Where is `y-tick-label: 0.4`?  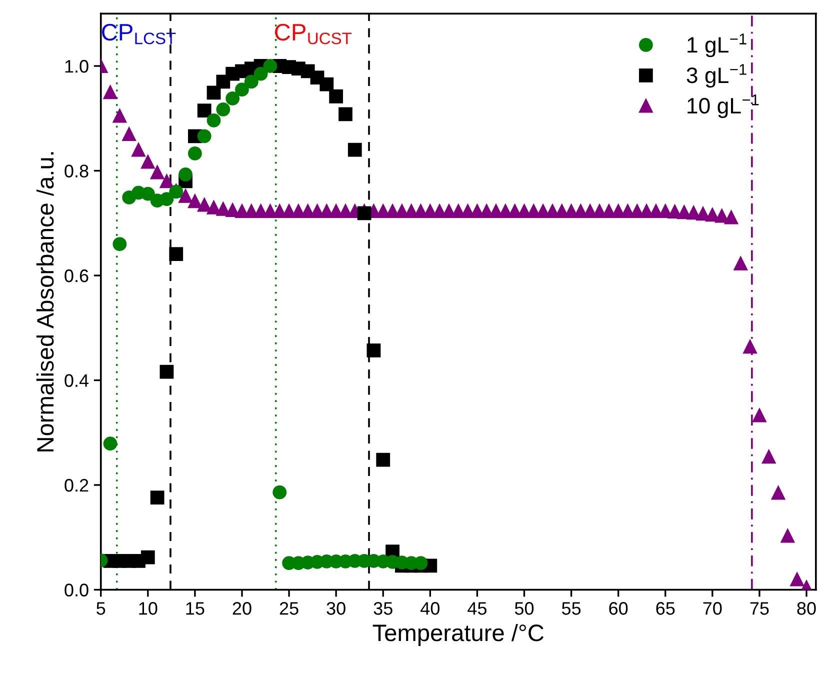
y-tick-label: 0.4 is located at coordinates (76, 380).